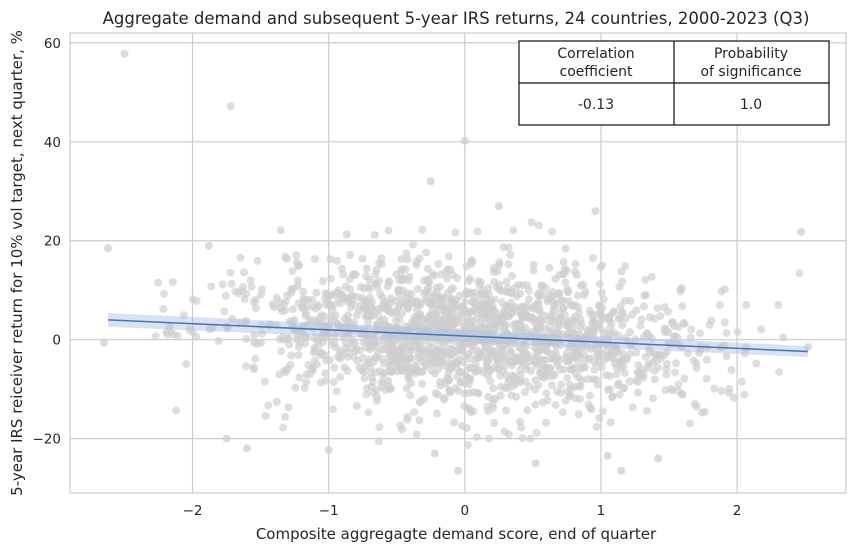 This screenshot has height=552, width=854. What do you see at coordinates (47, 242) in the screenshot?
I see `y-tick-labels: −20 0 20 40 60` at bounding box center [47, 242].